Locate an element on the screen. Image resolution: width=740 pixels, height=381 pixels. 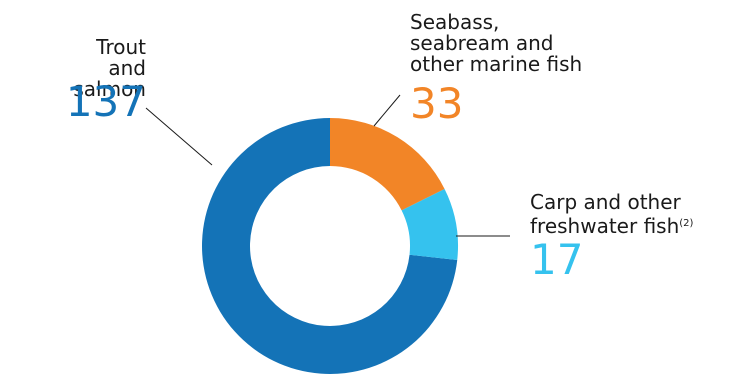
value-carp: 17 is located at coordinates (557, 259).